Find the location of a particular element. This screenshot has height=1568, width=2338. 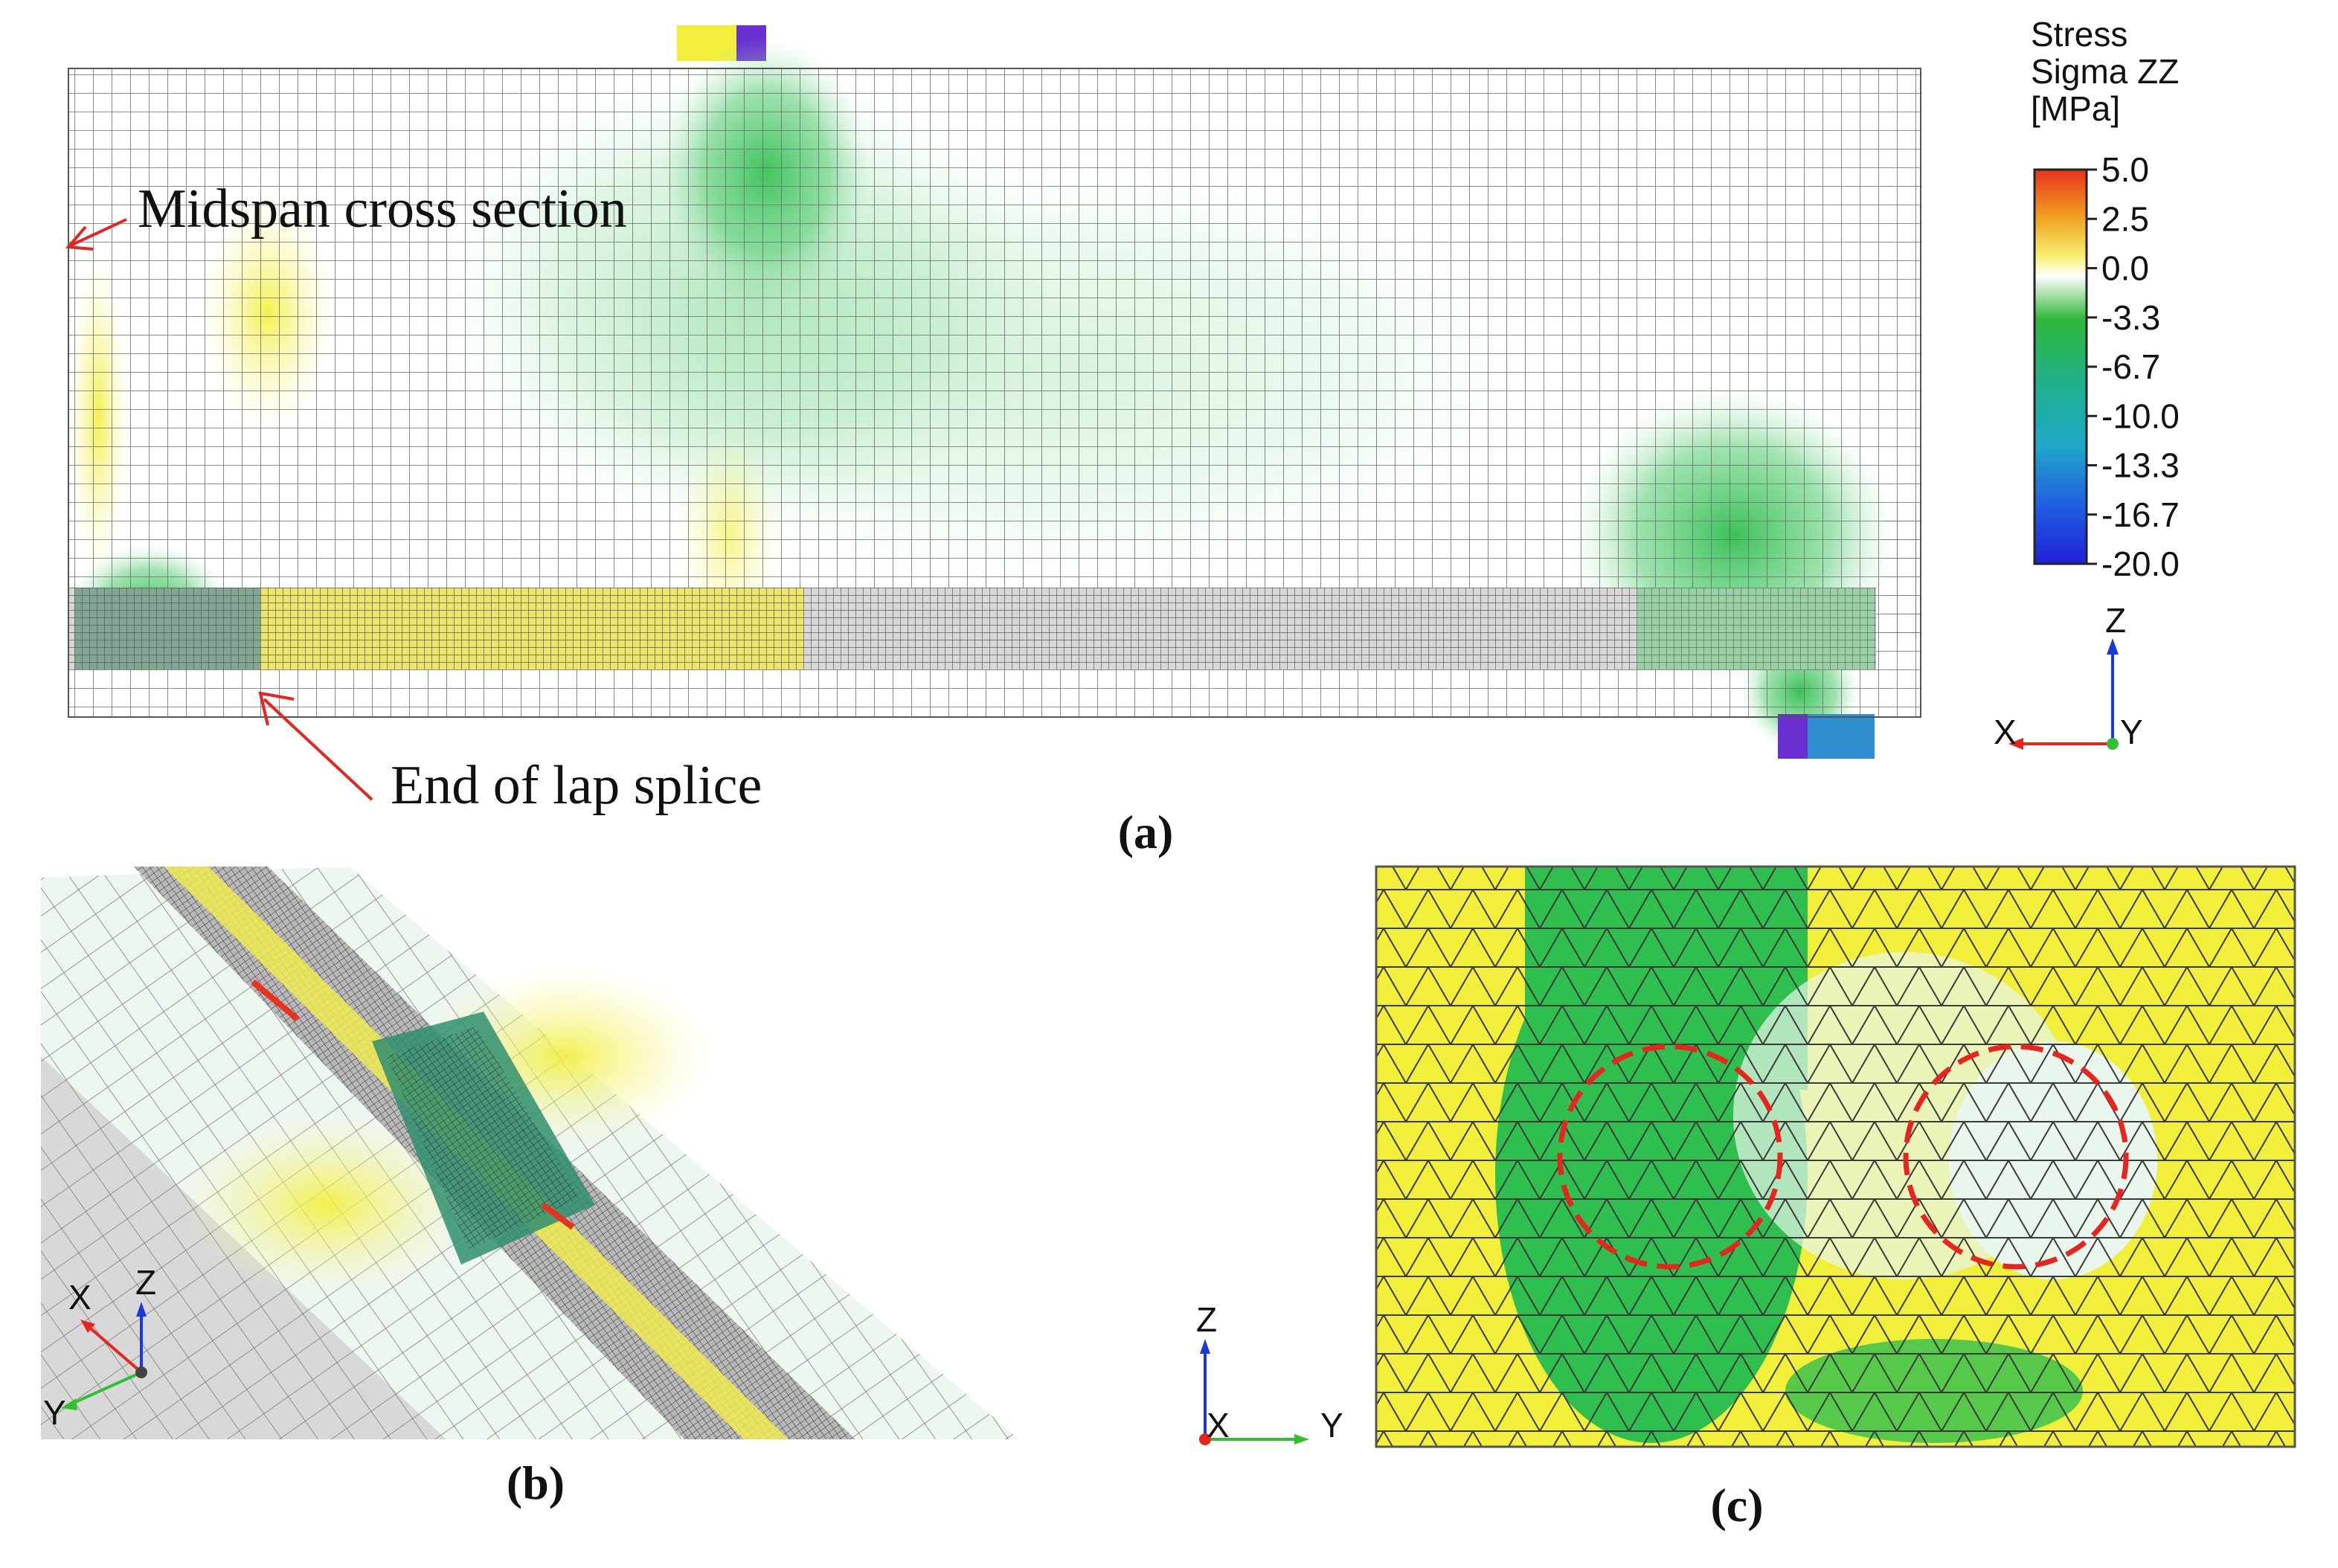

rebar-right-outline is located at coordinates (2016, 1157).